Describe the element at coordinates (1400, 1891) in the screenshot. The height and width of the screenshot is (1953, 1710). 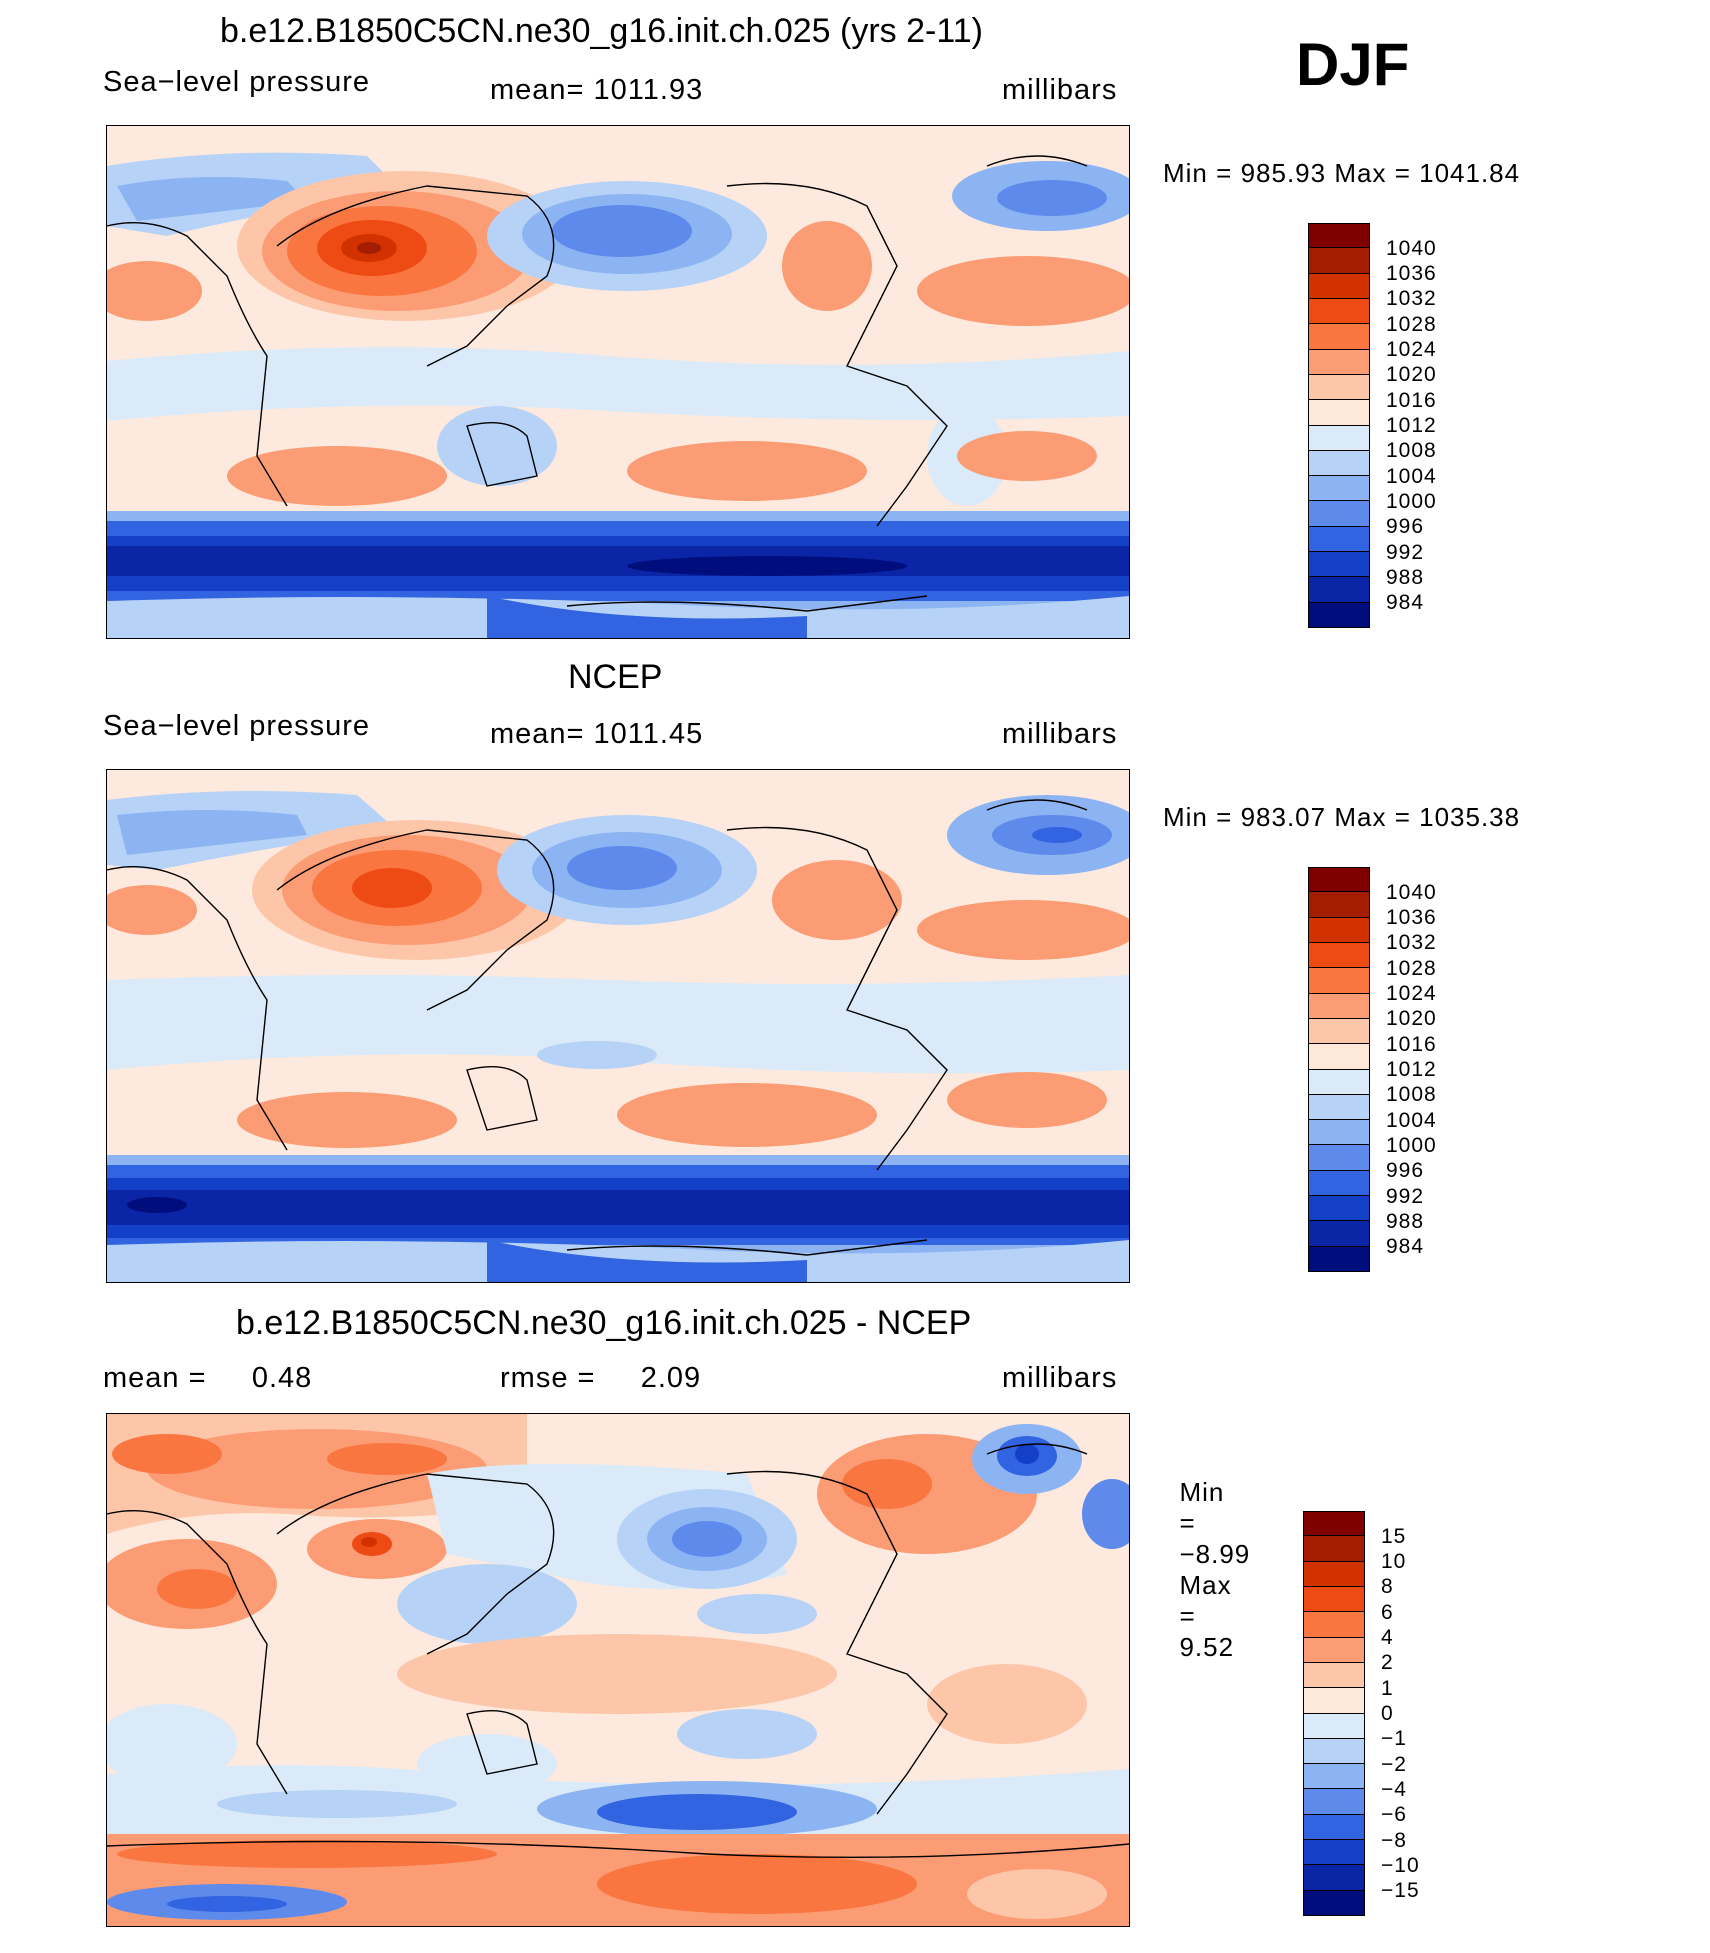
I see `colorbar-label: −15` at that location.